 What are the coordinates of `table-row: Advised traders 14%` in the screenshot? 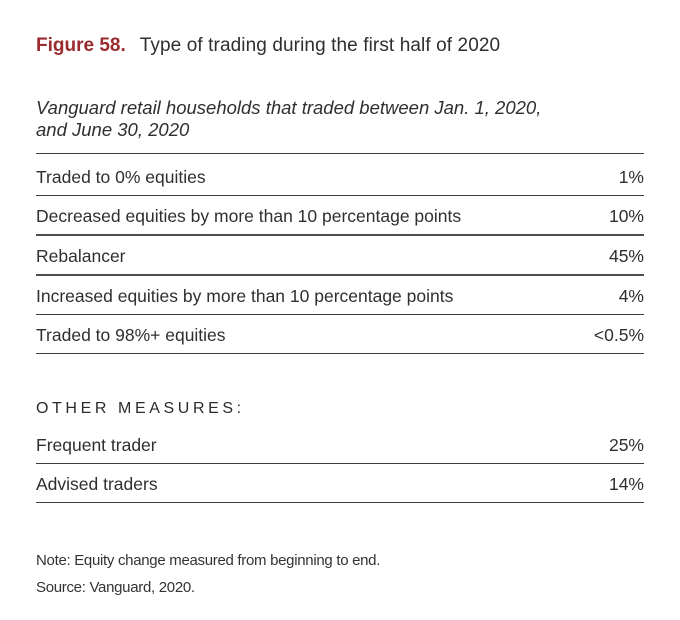 It's located at (340, 483).